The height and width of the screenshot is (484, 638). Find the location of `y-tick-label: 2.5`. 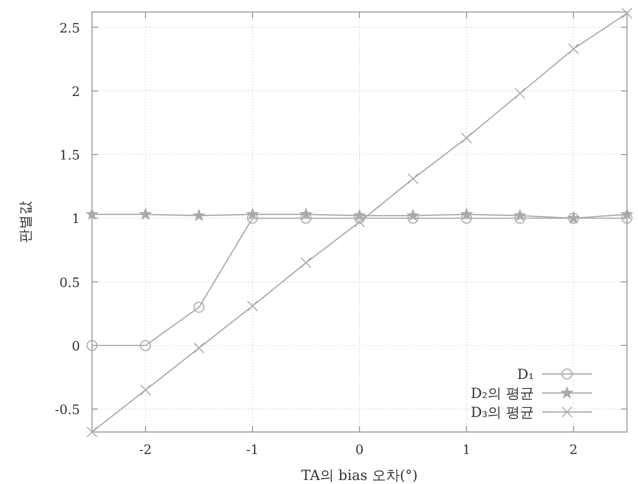

y-tick-label: 2.5 is located at coordinates (69, 28).